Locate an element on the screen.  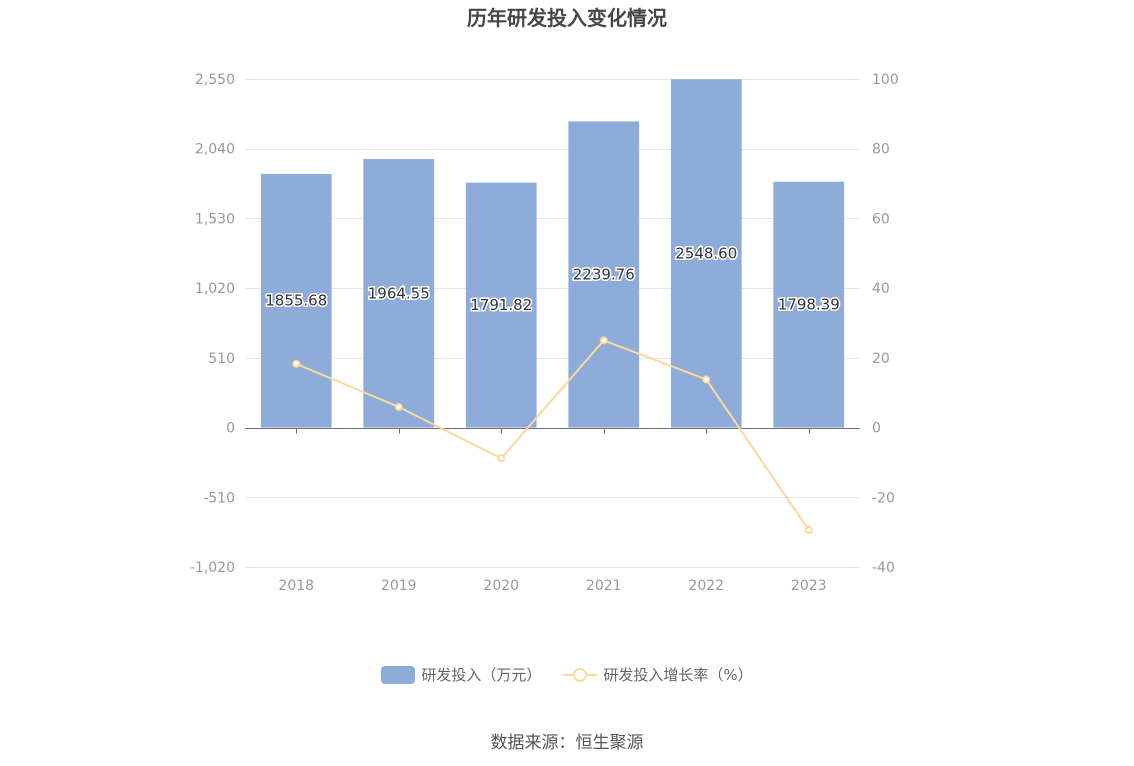
chart-title: 历年研发投入变化情况 is located at coordinates (567, 18).